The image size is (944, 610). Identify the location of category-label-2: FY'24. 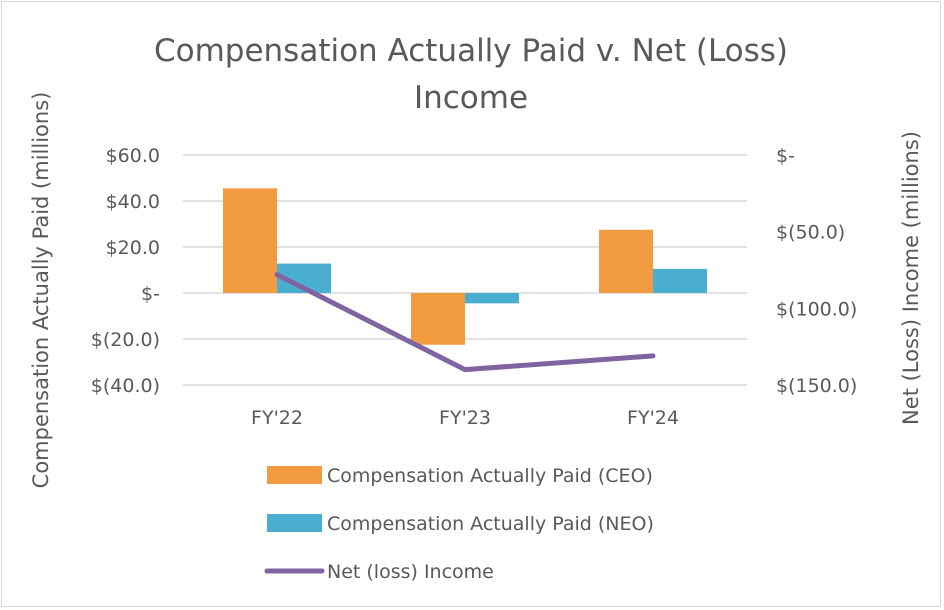
(653, 418).